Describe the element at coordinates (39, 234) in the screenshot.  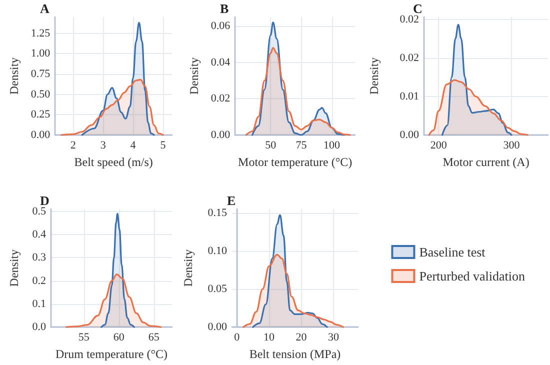
I see `y-tick-label: 0.4` at that location.